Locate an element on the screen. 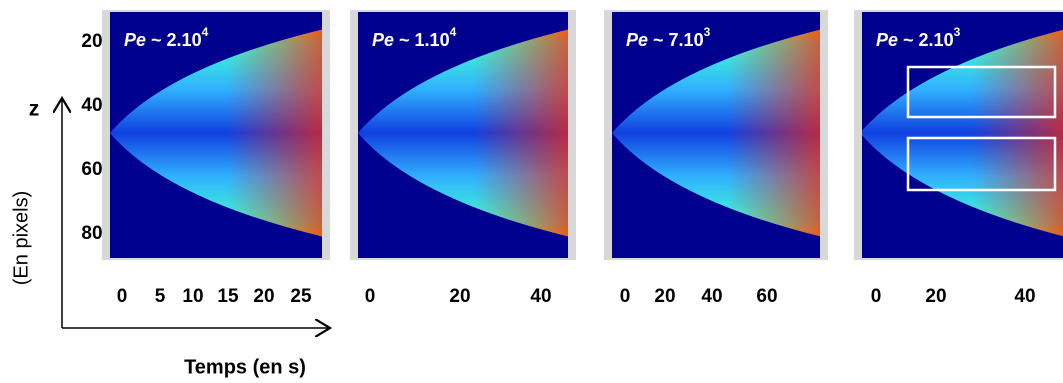  x-tick-label: 5 is located at coordinates (160, 296).